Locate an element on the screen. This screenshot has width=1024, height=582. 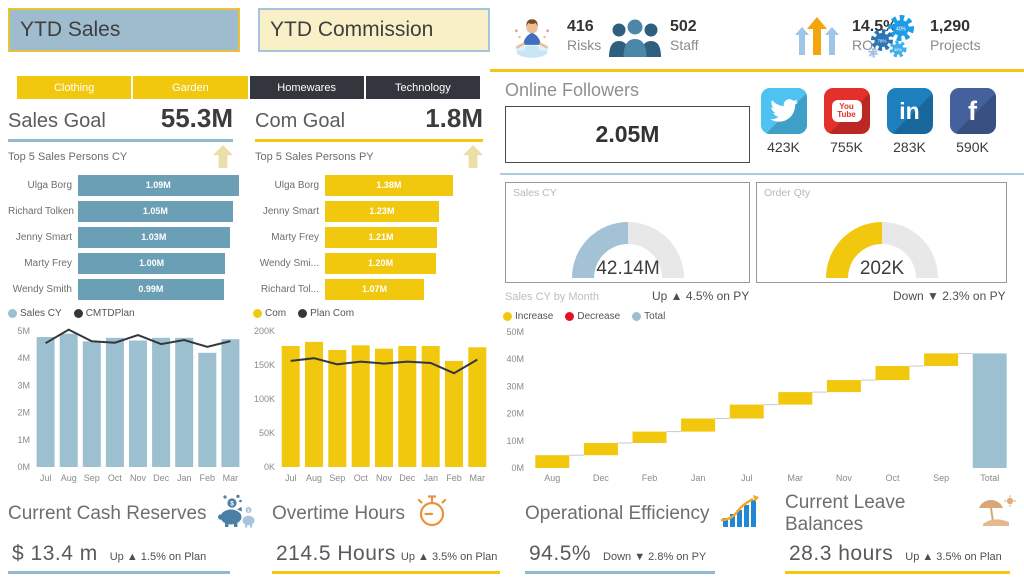
twitter-tile: 423K is located at coordinates (783, 121).